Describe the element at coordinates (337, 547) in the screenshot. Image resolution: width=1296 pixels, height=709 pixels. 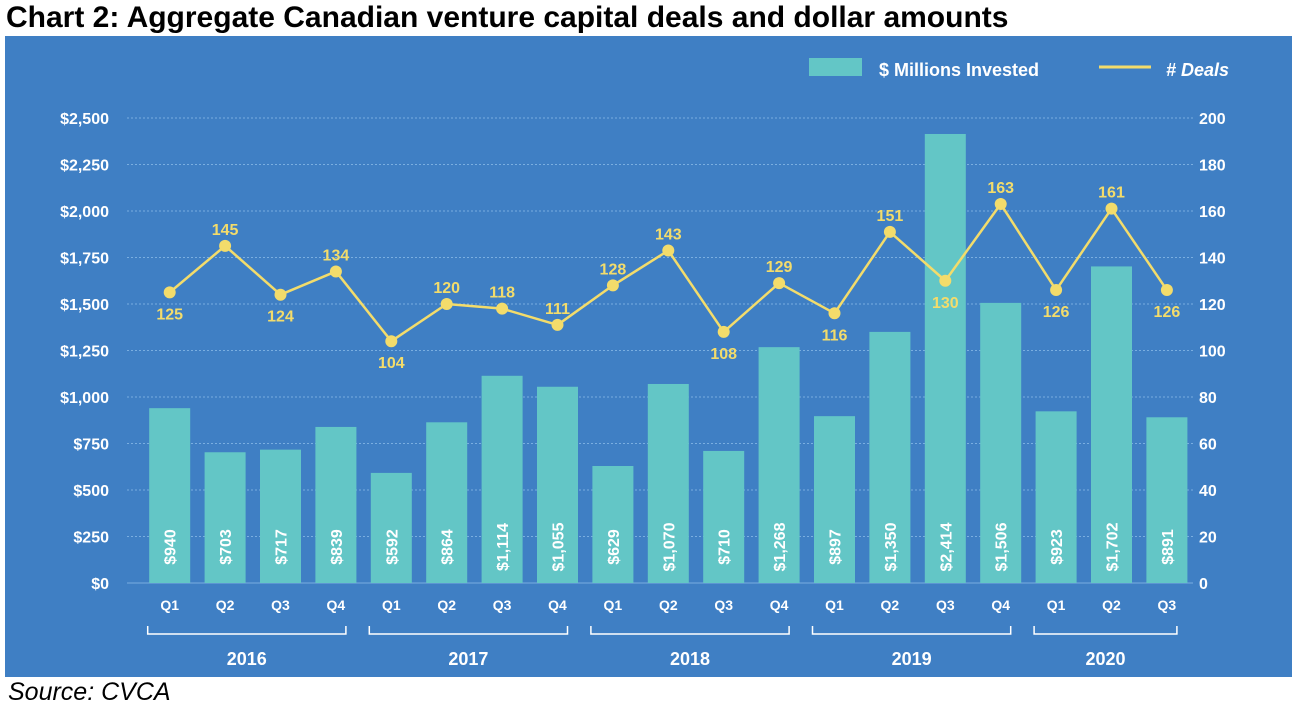
I see `bar-value-label: $839` at that location.